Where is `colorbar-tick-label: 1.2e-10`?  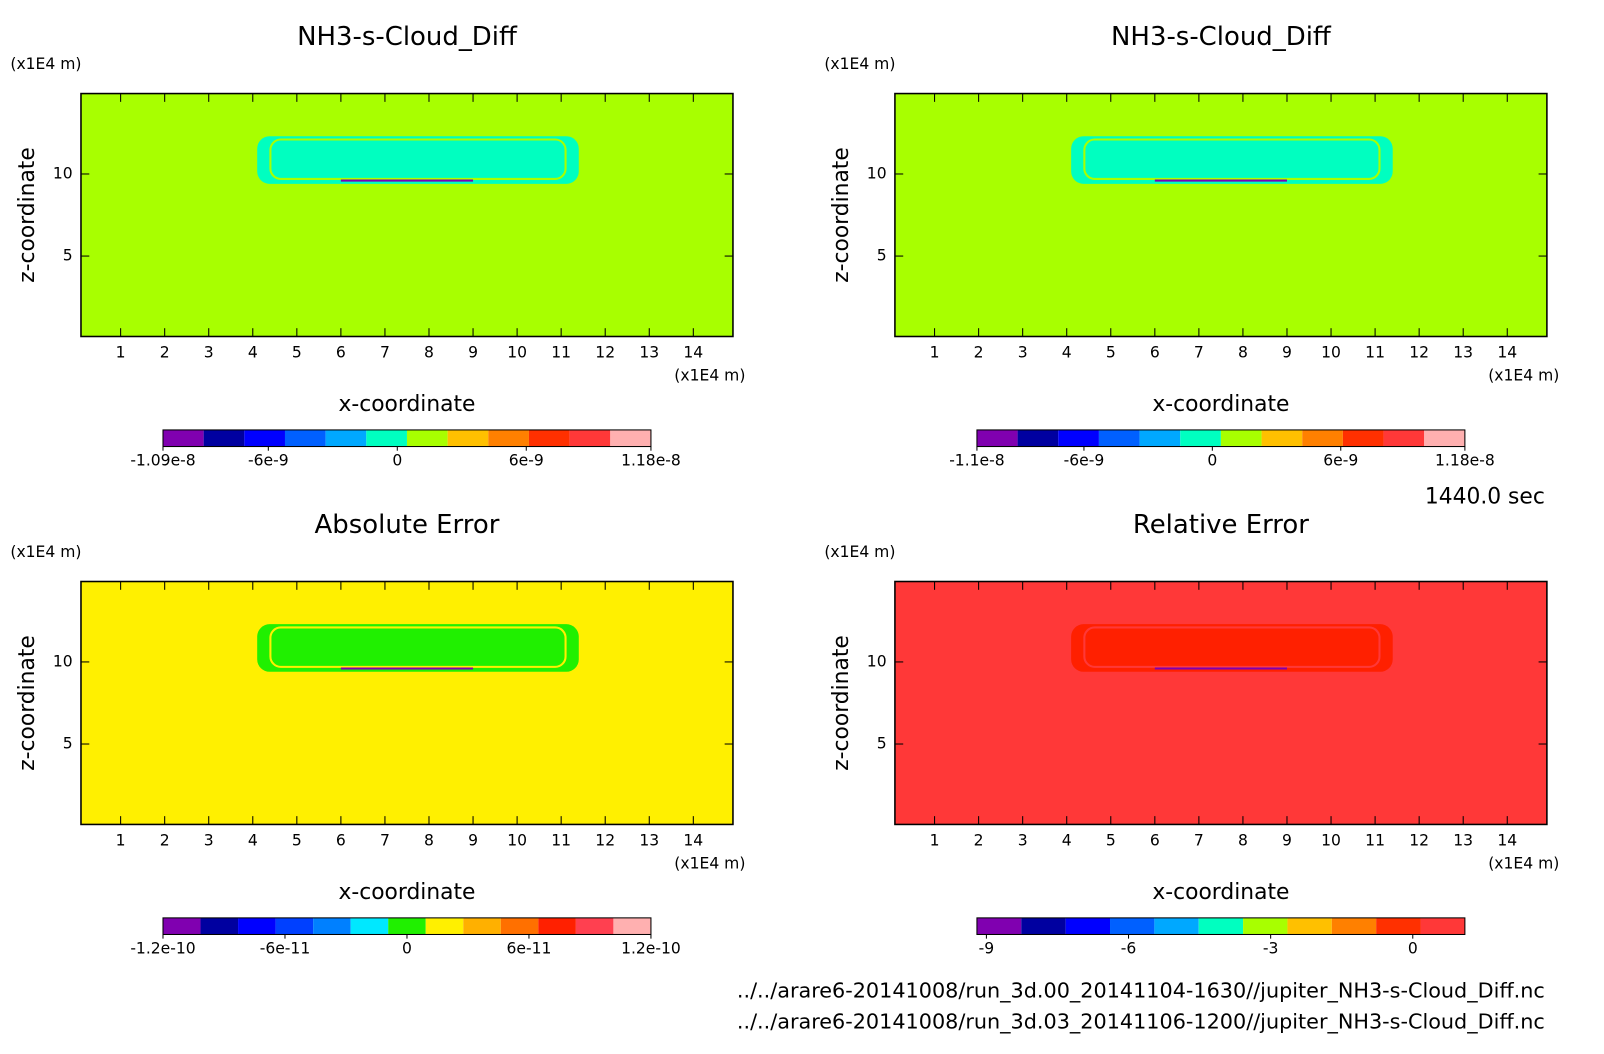
colorbar-tick-label: 1.2e-10 is located at coordinates (651, 949).